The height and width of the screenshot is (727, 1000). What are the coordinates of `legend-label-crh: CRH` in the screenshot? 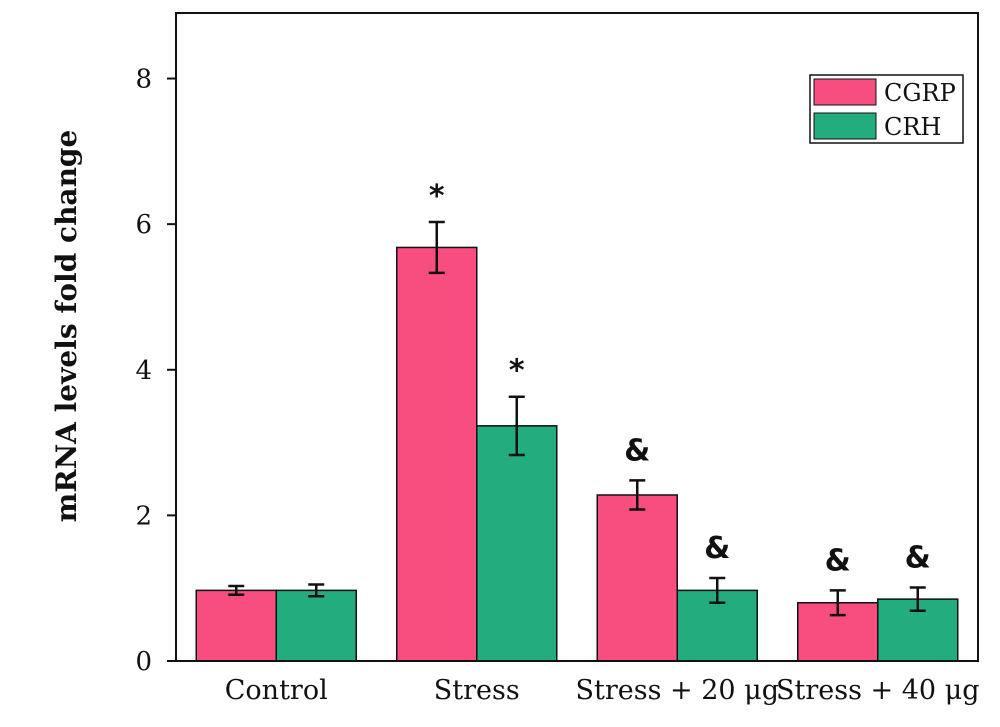 It's located at (912, 127).